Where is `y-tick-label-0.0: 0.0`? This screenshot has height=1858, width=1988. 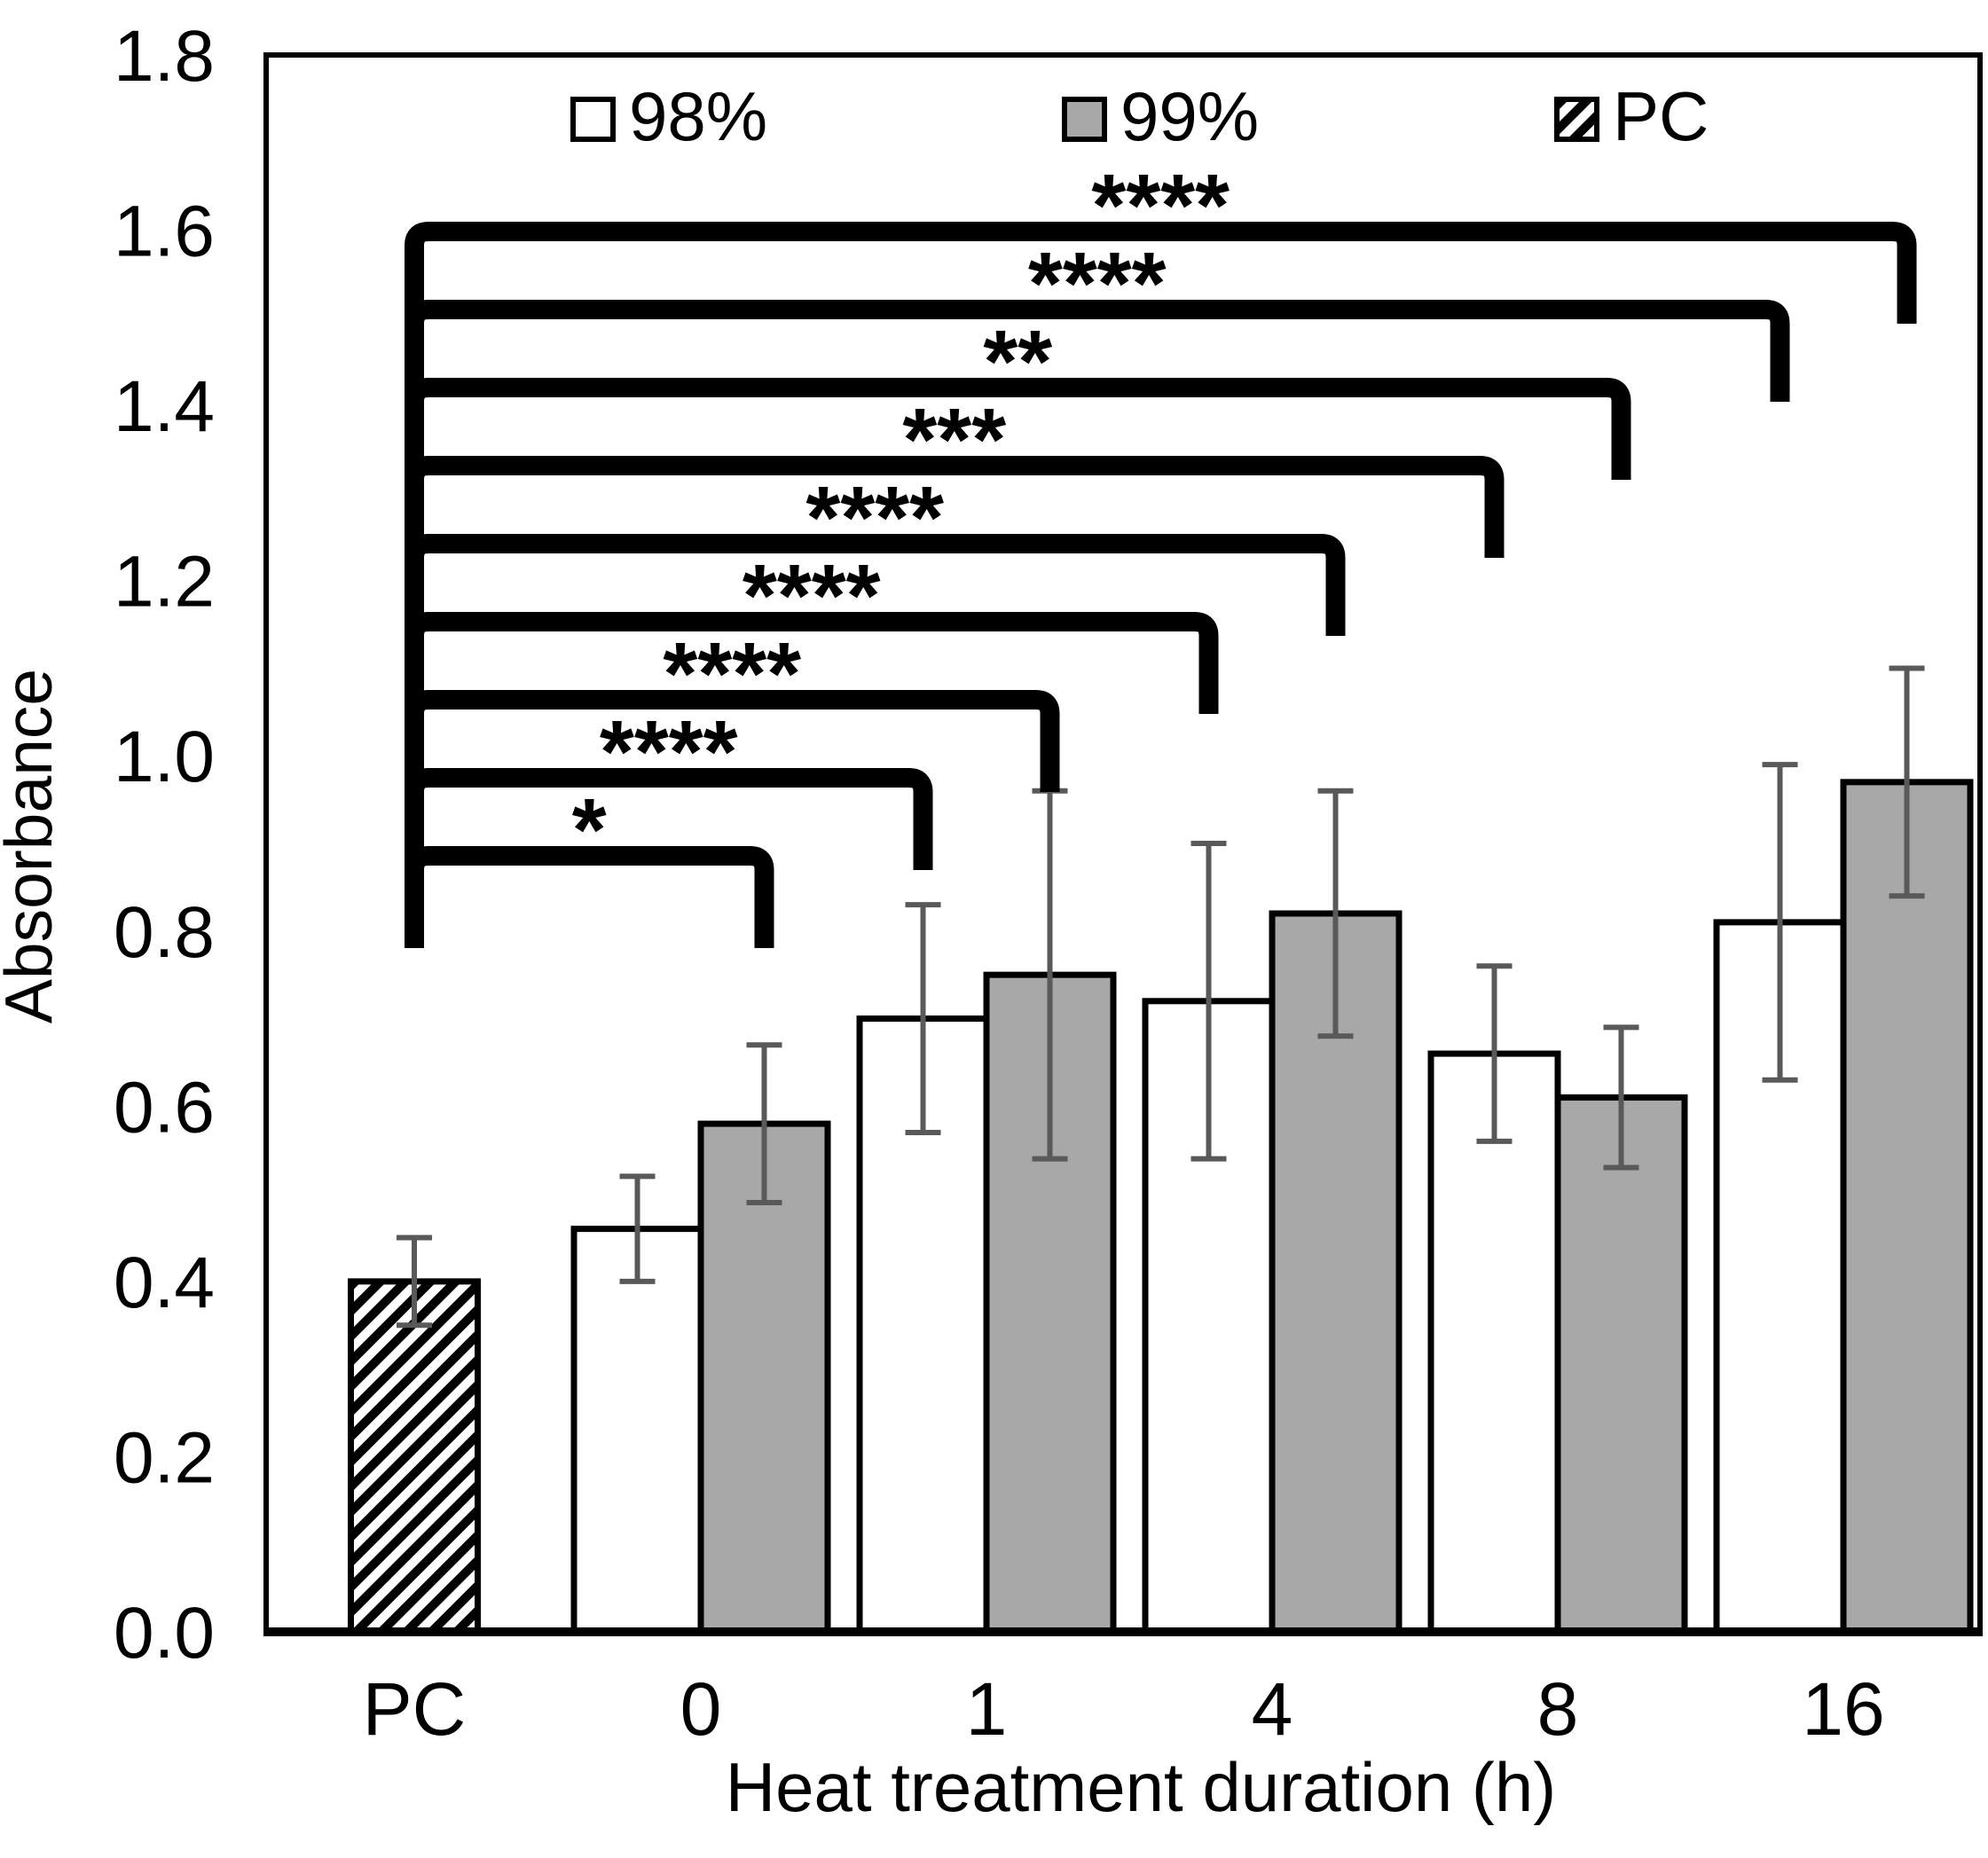 y-tick-label-0.0: 0.0 is located at coordinates (164, 1633).